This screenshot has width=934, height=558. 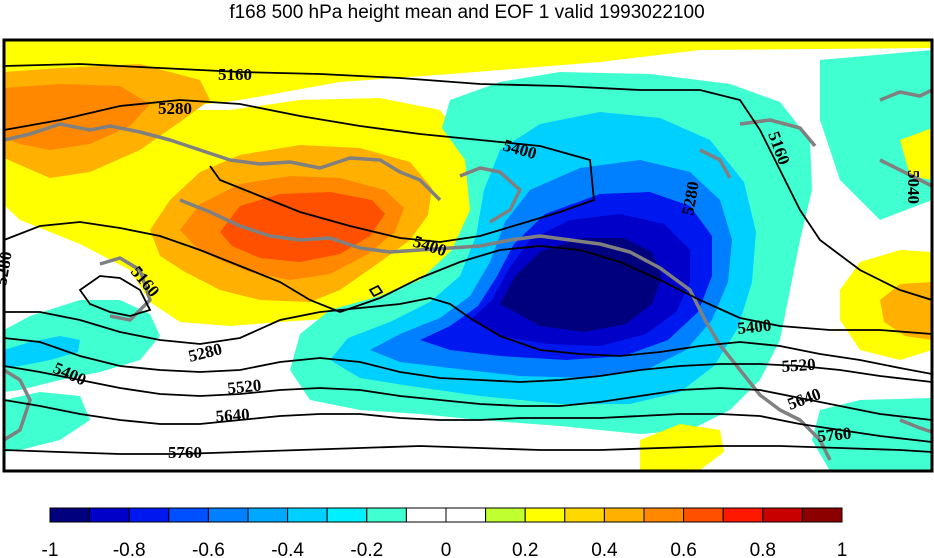 I want to click on contour-label: 5160, so click(x=235, y=74).